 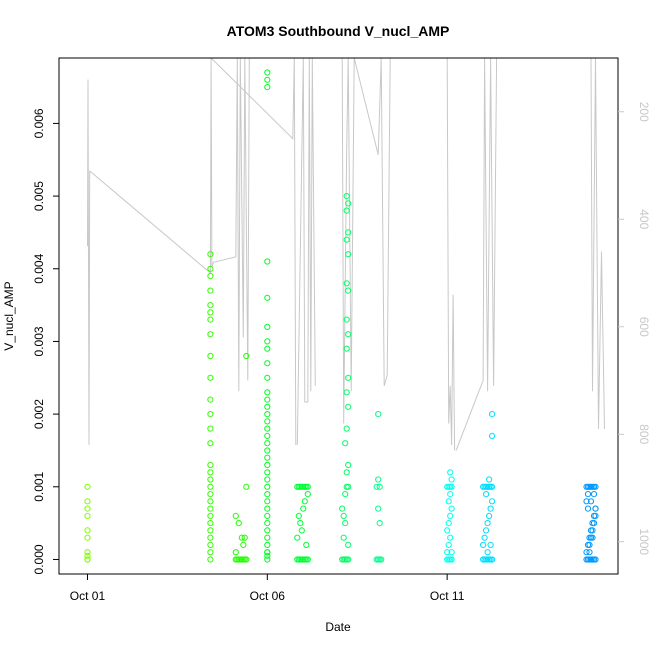 I want to click on x-axis-label: Date, so click(x=338, y=627).